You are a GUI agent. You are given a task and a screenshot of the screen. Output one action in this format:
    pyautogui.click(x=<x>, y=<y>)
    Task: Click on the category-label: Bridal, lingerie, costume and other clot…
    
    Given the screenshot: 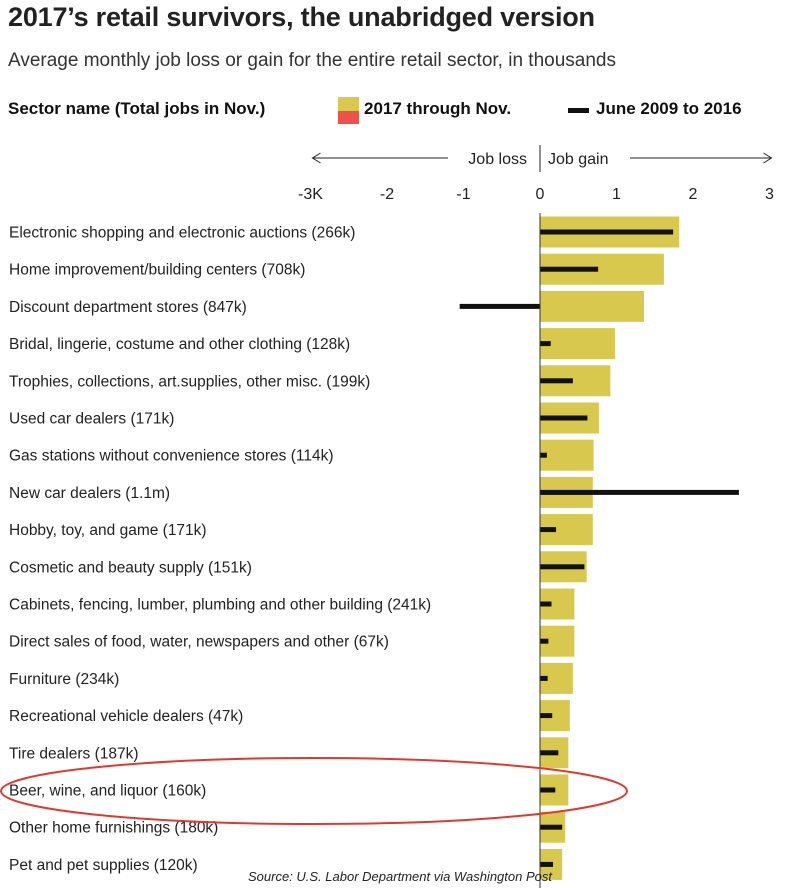 What is the action you would take?
    pyautogui.click(x=179, y=344)
    